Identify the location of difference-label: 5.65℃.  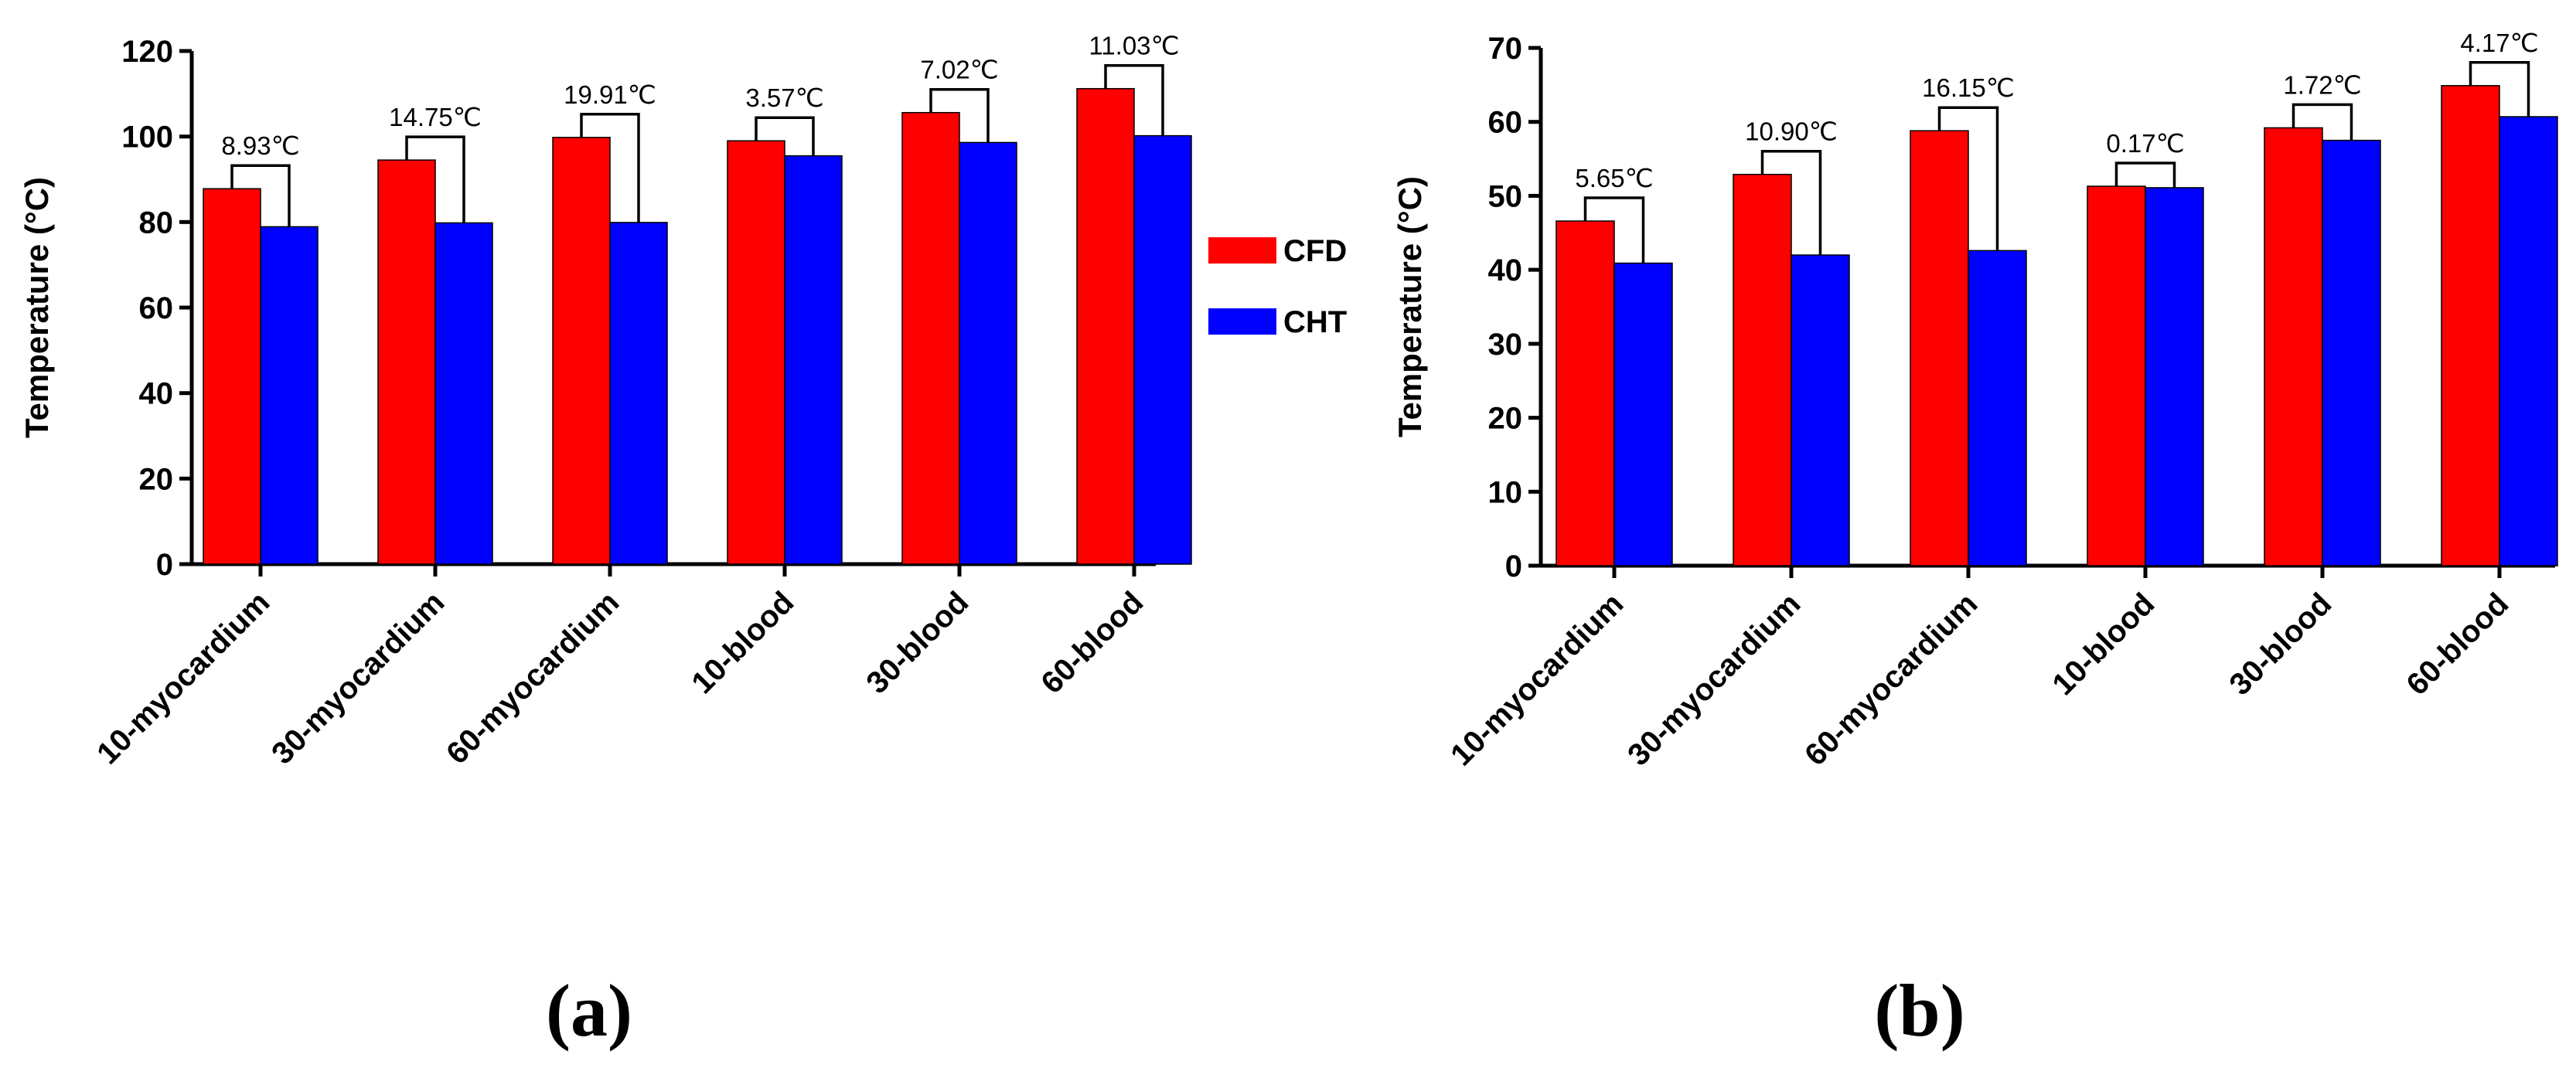
(1614, 178).